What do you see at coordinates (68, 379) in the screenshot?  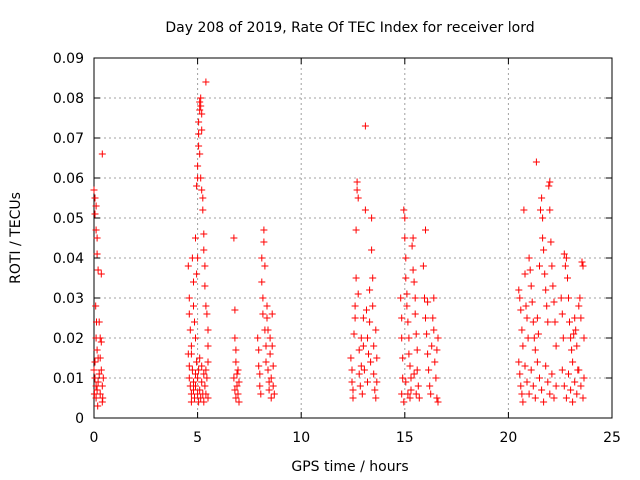 I see `y-tick-label: 0.01` at bounding box center [68, 379].